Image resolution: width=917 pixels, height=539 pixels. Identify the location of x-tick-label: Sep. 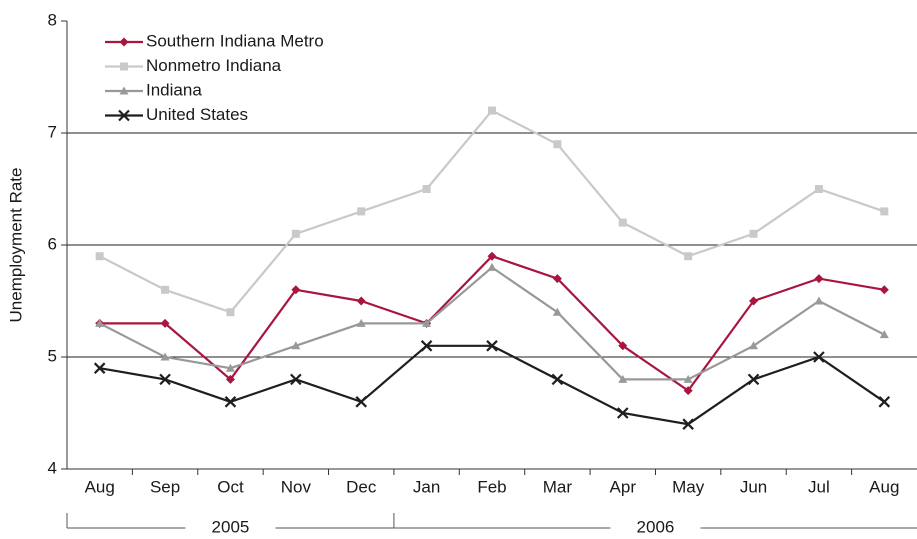
(165, 486).